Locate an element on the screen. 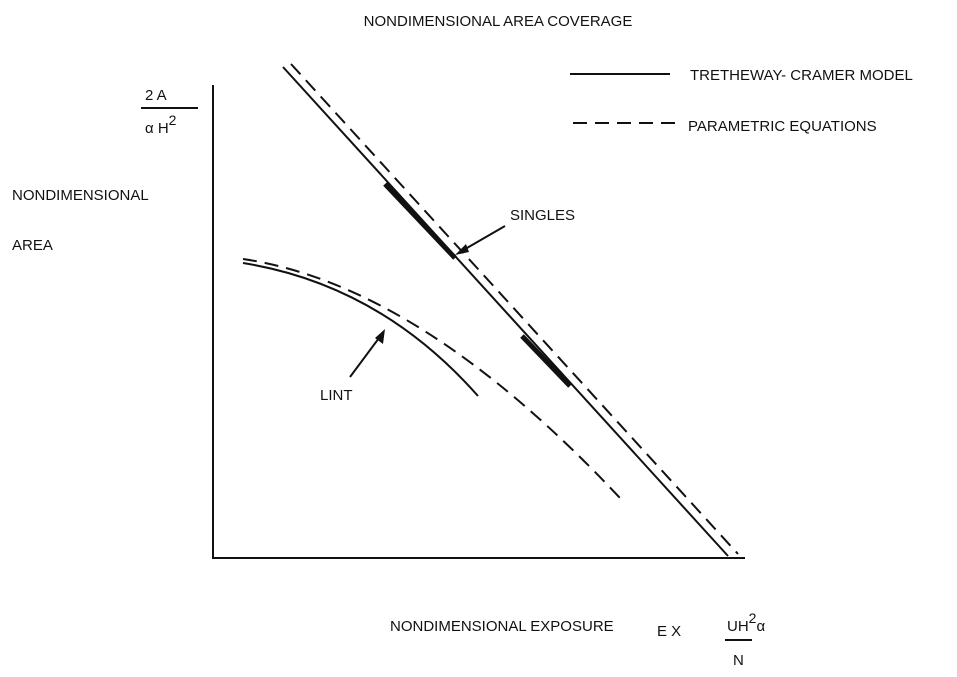 This screenshot has width=957, height=677. x-label: NONDIMENSIONAL EXPOSURE is located at coordinates (502, 626).